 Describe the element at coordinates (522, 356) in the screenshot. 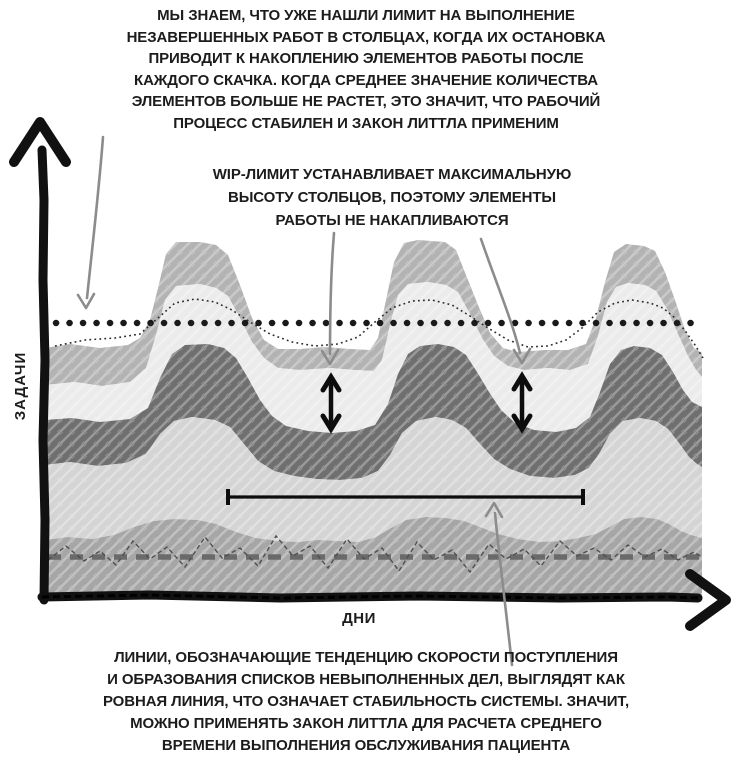

I see `wip-note-pointer-right-head-icon` at that location.